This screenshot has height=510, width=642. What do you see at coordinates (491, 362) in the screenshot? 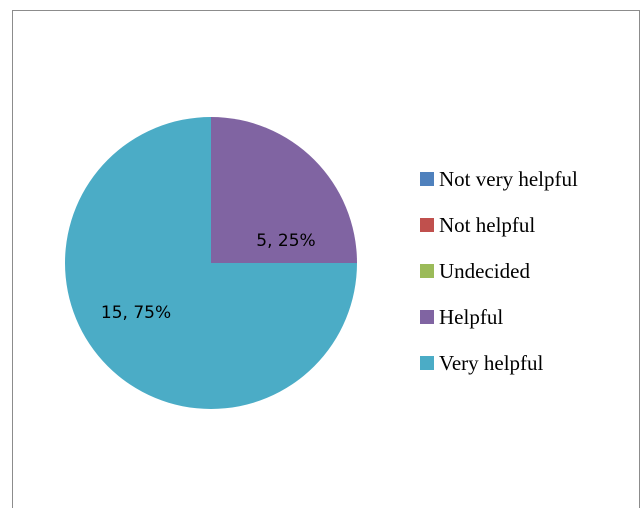
I see `legend-label: Very helpful` at bounding box center [491, 362].